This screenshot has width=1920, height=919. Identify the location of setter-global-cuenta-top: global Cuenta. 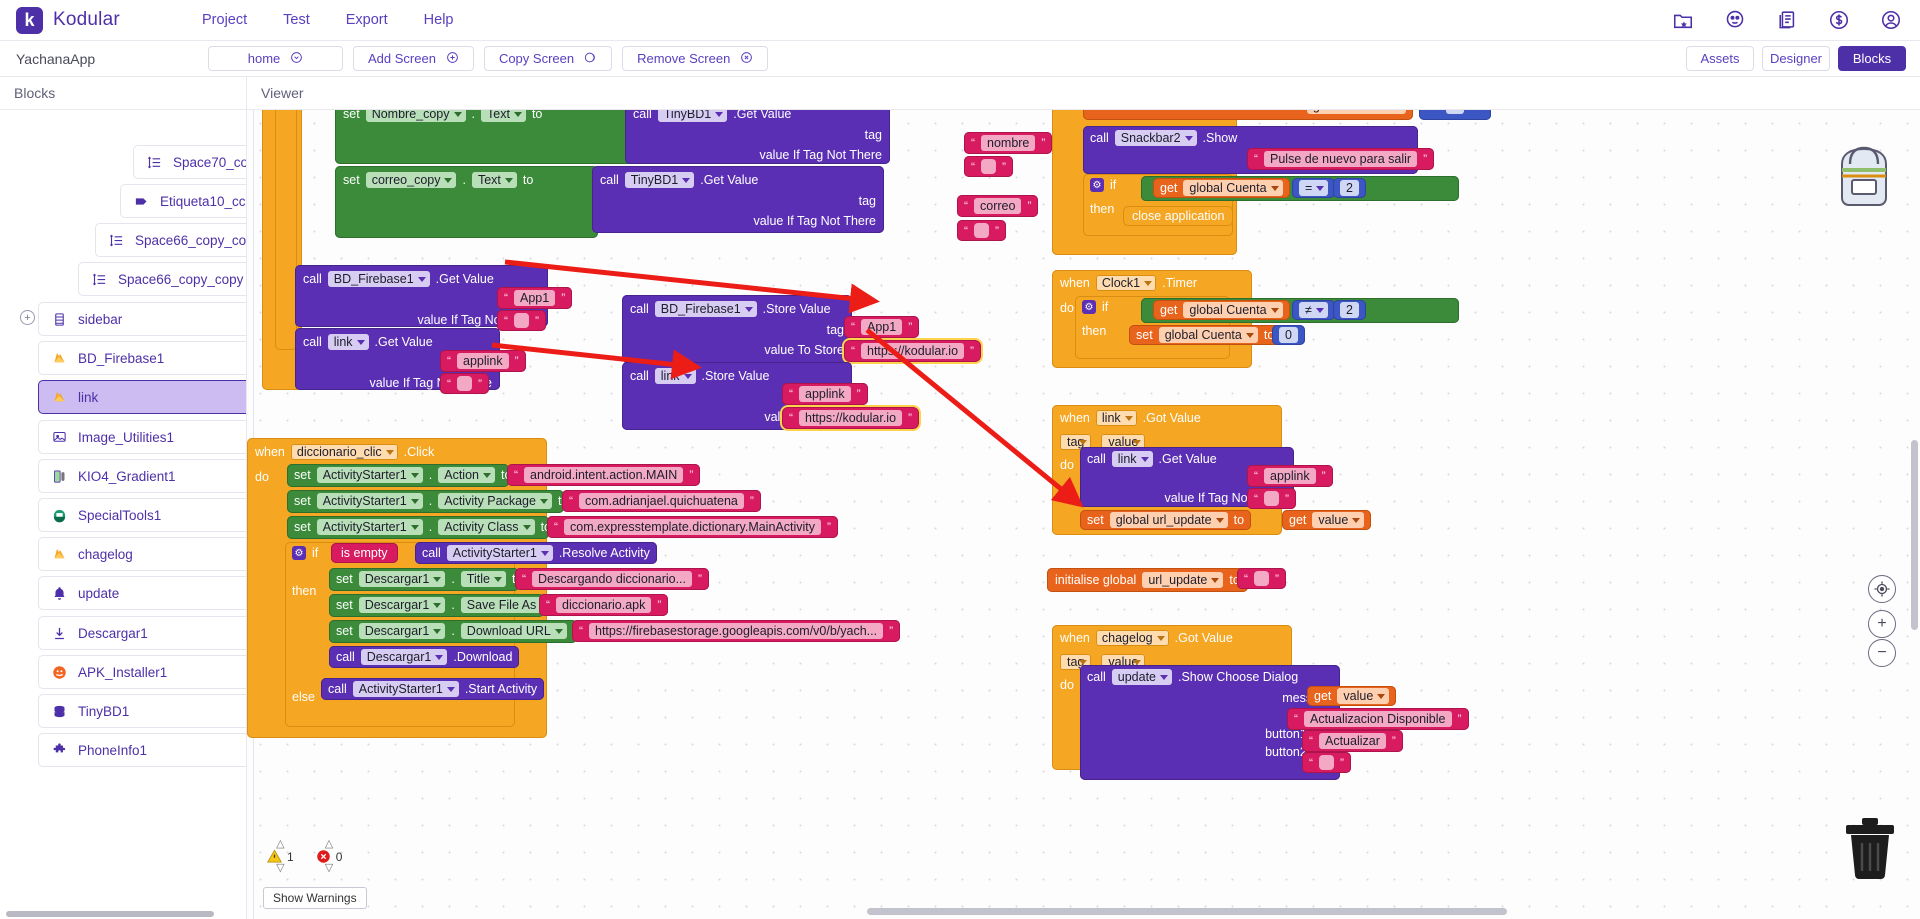
(1248, 115).